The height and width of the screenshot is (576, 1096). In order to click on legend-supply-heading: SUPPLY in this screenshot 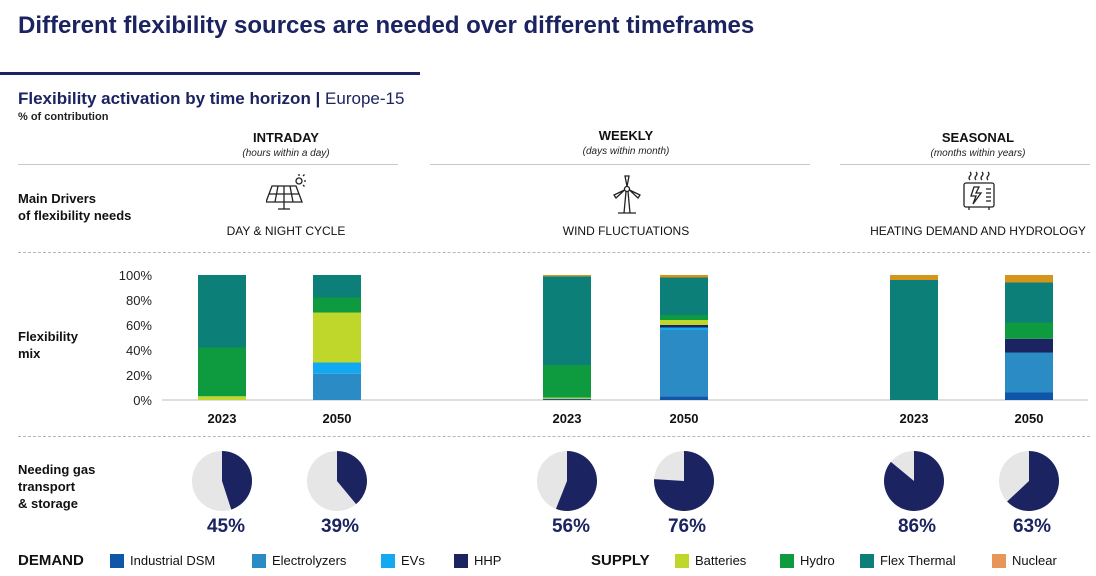, I will do `click(620, 560)`.